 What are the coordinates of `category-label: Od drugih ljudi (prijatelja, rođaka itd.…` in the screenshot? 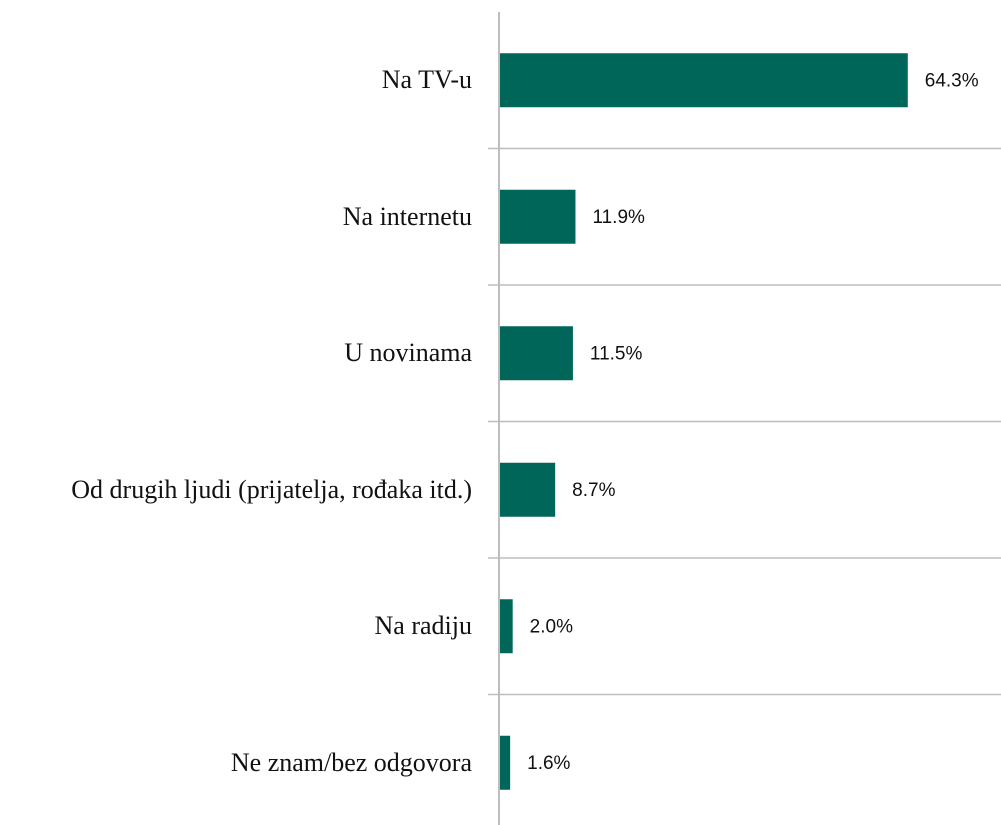 It's located at (271, 489).